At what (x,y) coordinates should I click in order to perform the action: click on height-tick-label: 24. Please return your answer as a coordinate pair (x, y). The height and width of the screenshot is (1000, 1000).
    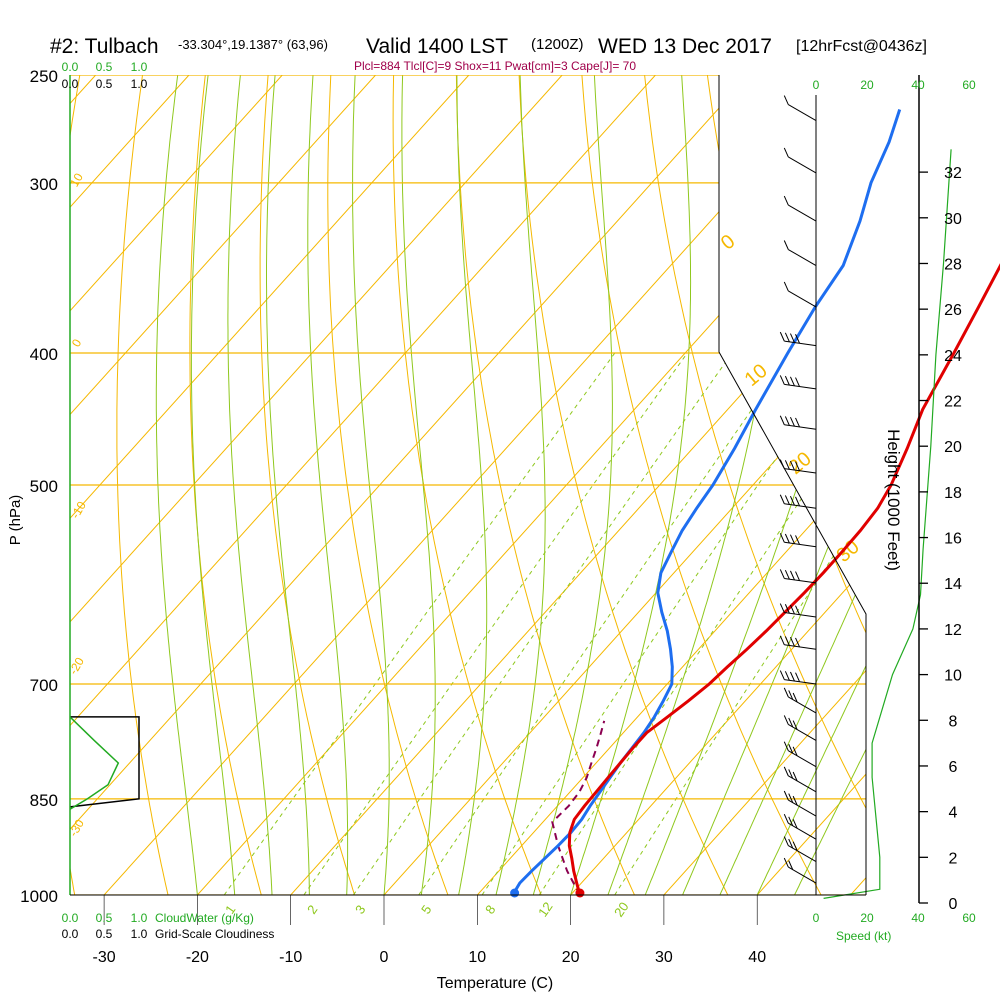
    Looking at the image, I should click on (953, 356).